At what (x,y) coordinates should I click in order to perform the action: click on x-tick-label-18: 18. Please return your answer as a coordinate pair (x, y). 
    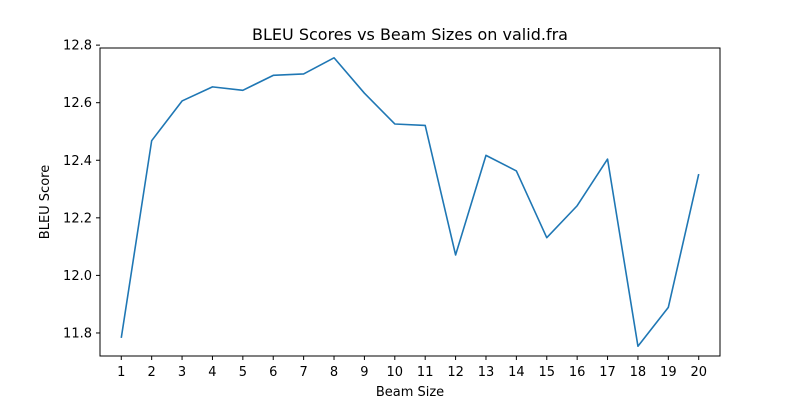
    Looking at the image, I should click on (638, 372).